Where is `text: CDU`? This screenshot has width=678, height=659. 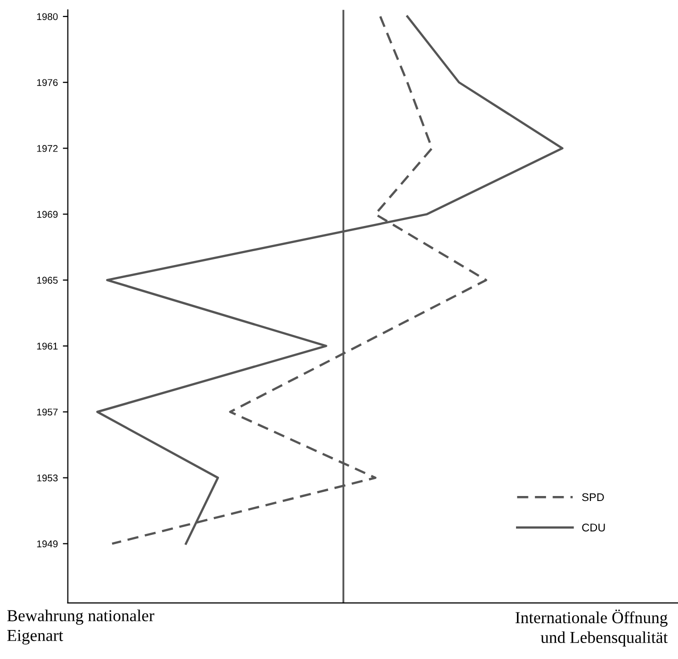 text: CDU is located at coordinates (593, 528).